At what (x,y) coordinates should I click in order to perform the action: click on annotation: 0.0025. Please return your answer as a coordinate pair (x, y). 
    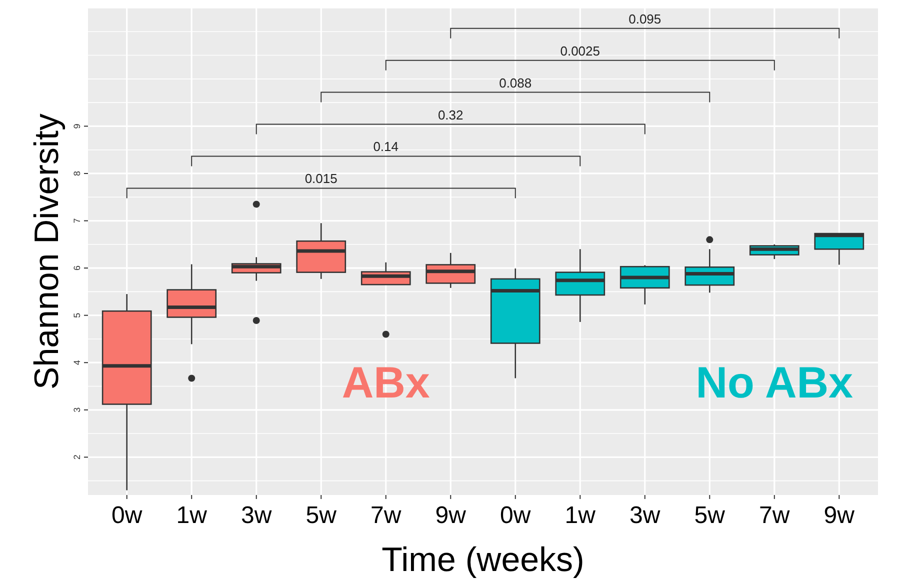
    Looking at the image, I should click on (580, 50).